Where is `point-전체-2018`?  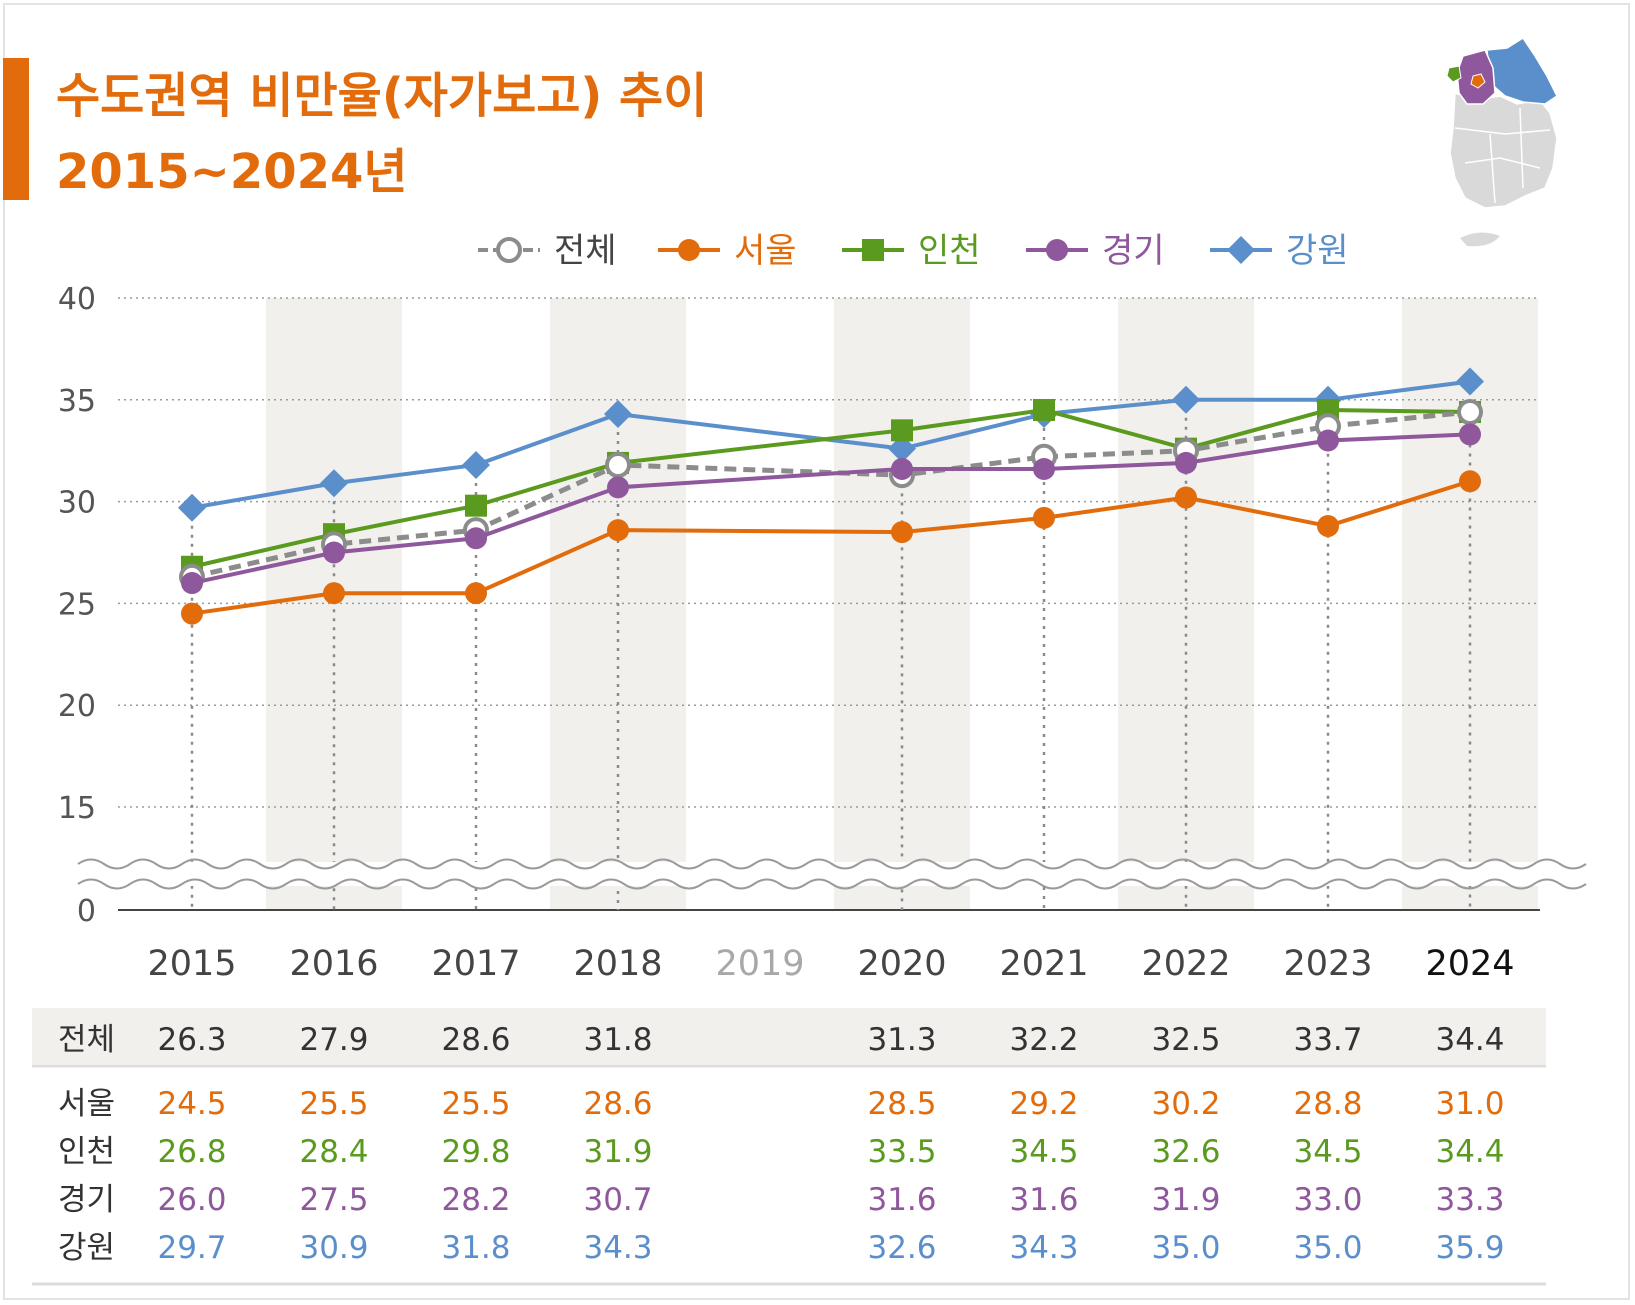
point-전체-2018 is located at coordinates (618, 464).